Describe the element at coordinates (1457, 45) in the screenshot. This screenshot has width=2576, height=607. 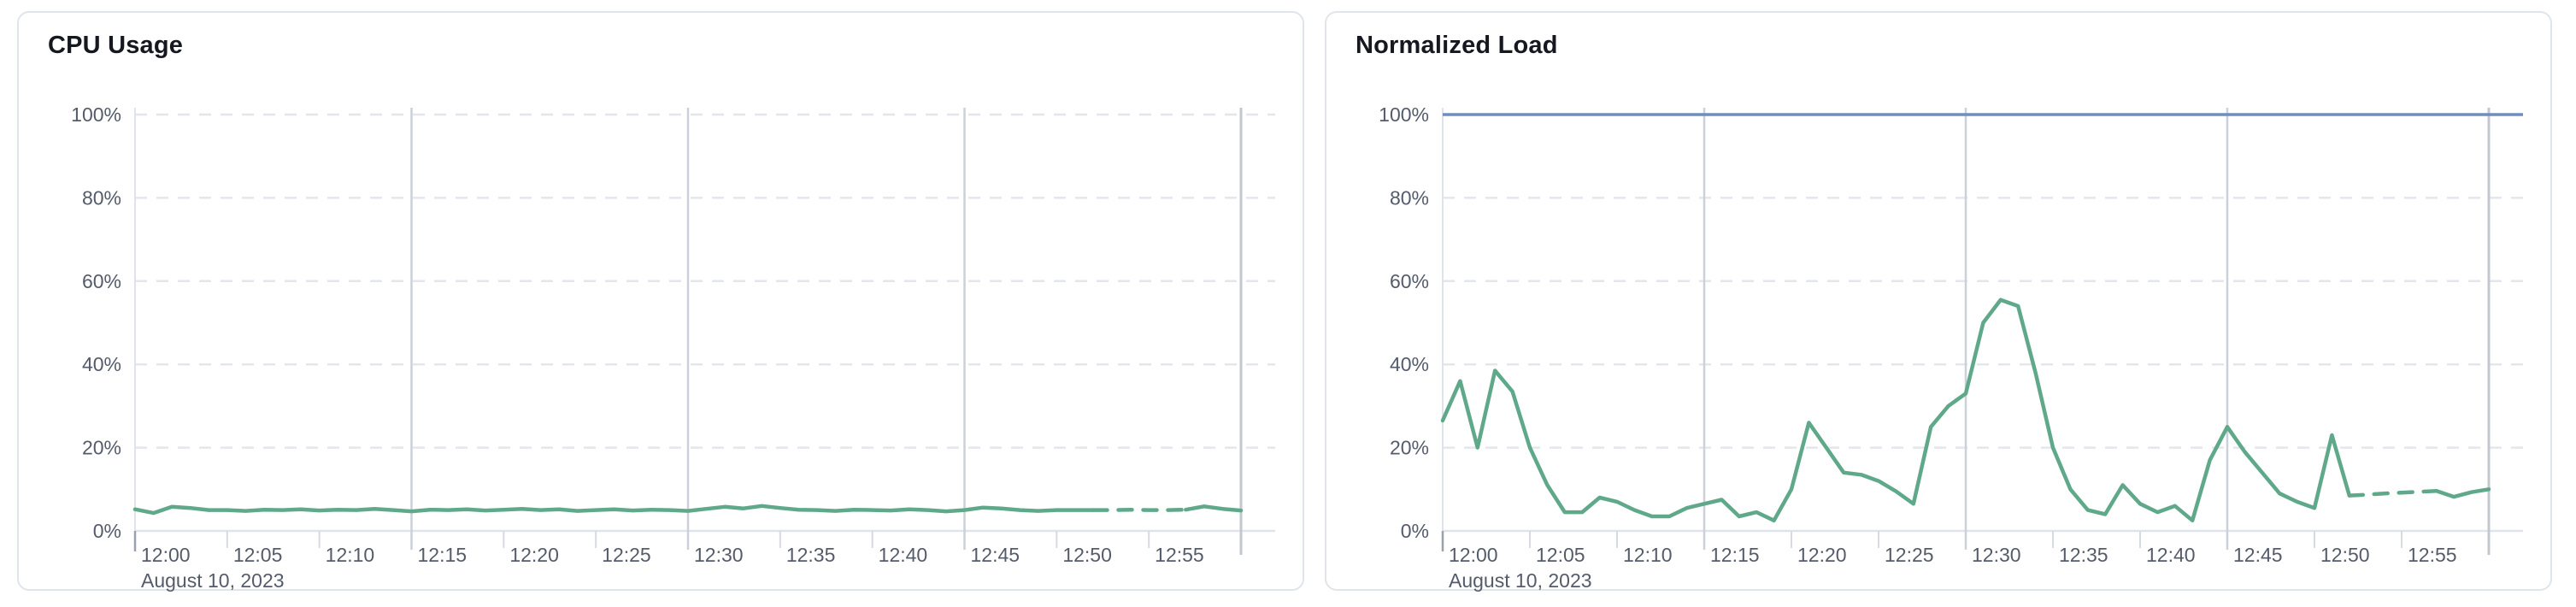
I see `normalized-load-title: Normalized Load` at that location.